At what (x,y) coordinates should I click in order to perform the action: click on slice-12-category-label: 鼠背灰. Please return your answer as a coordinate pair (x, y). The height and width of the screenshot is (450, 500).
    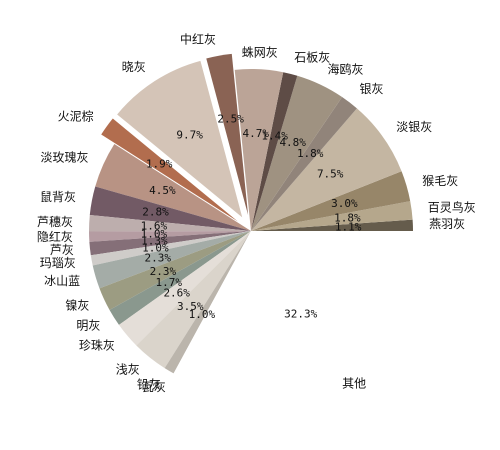
    Looking at the image, I should click on (58, 197).